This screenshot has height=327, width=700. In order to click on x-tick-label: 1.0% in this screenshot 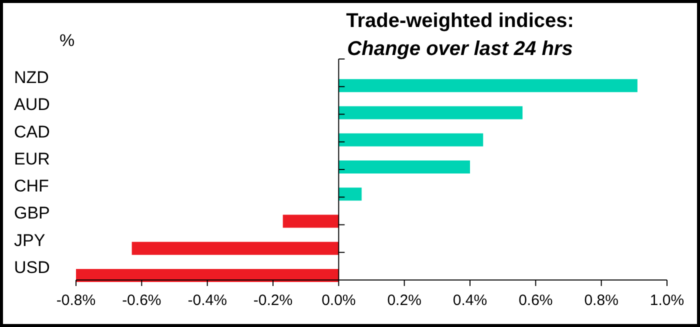, I will do `click(667, 300)`.